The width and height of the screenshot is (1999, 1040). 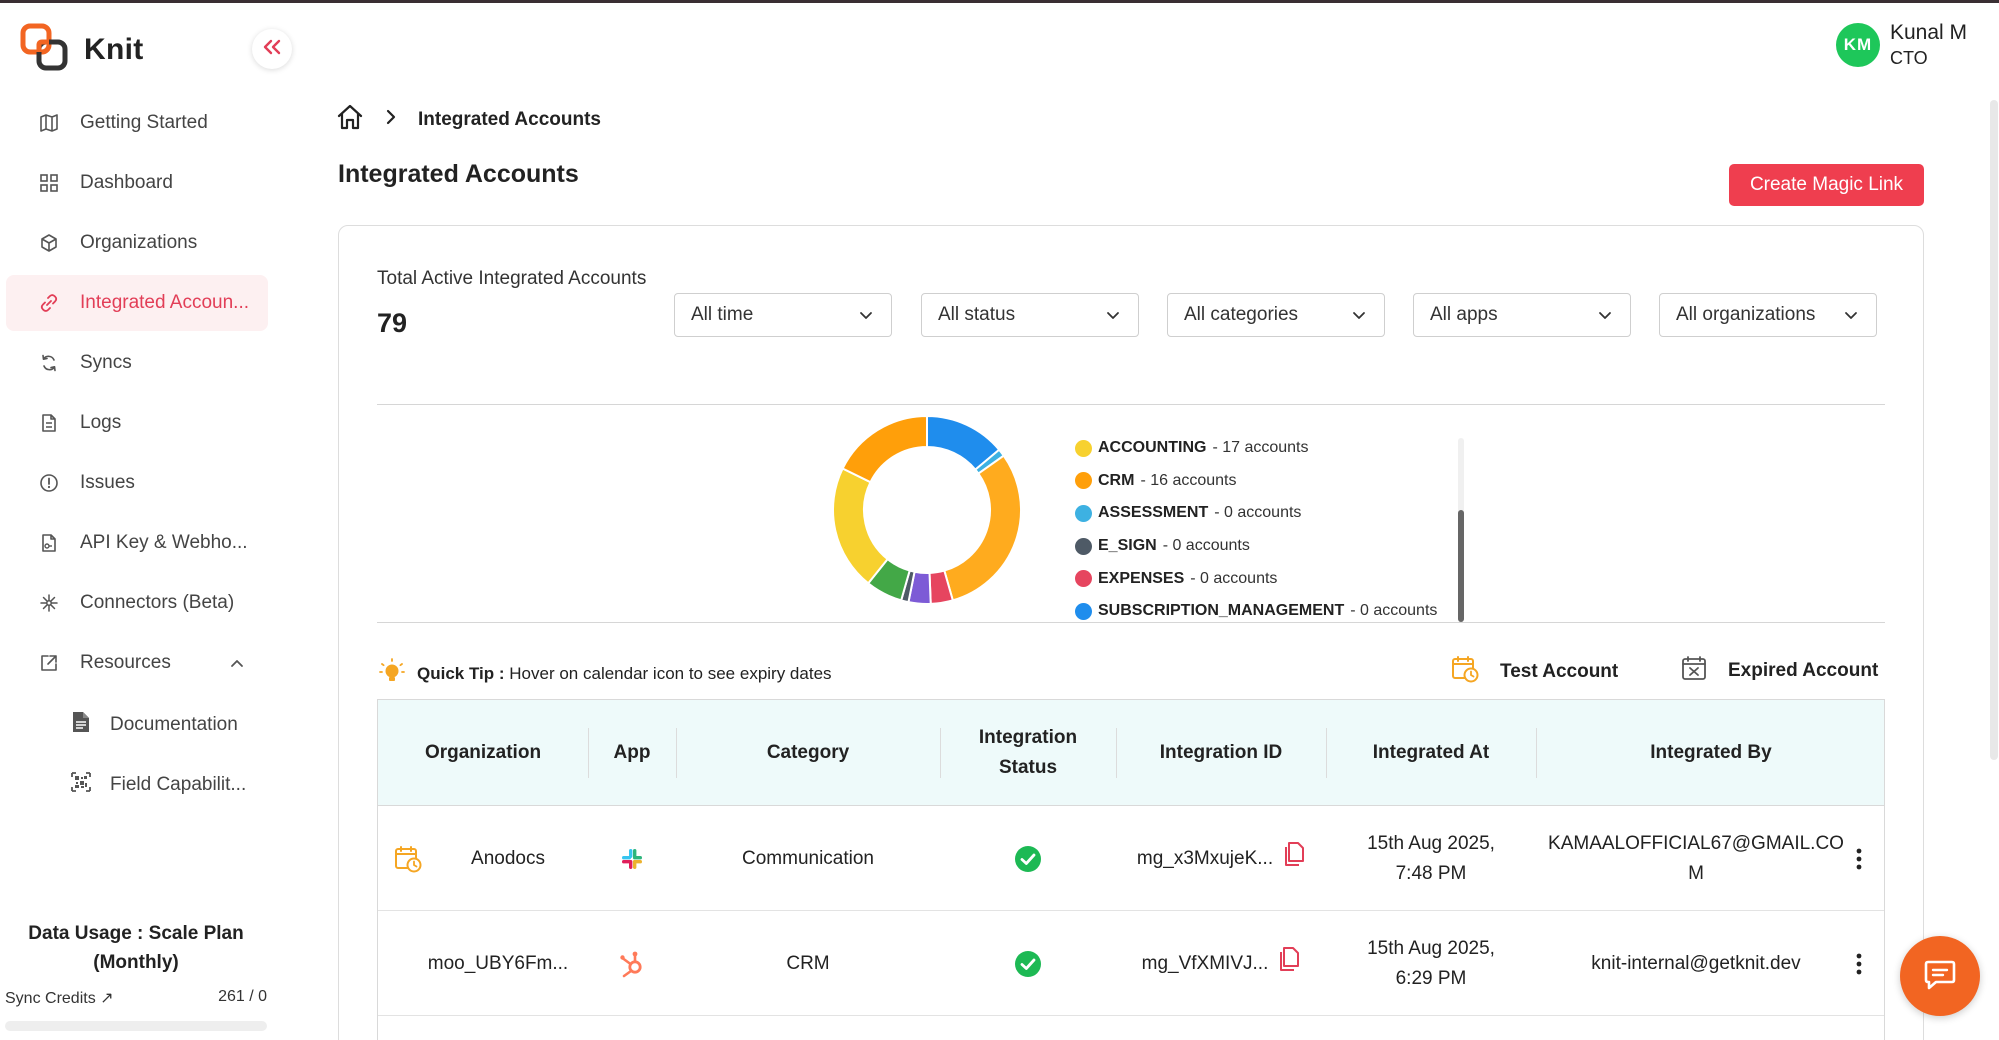 I want to click on lightbulb-icon, so click(x=392, y=673).